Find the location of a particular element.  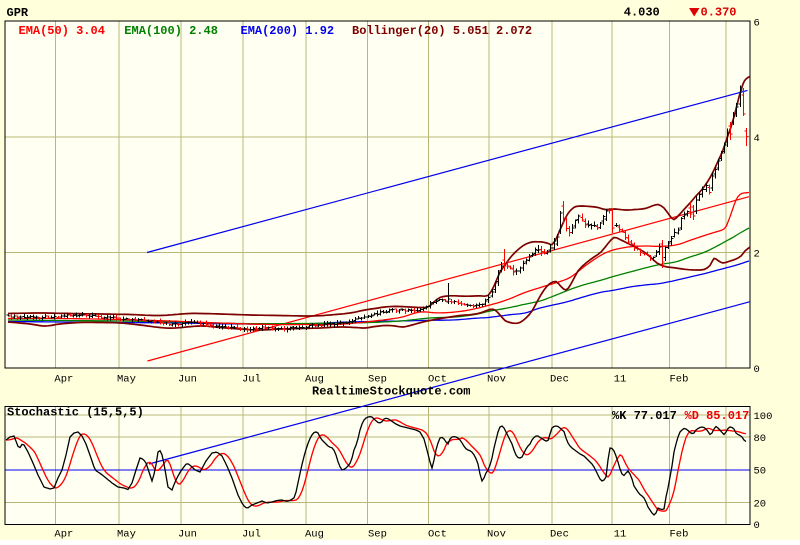

svg-text: Bollinger(20) 5.051 2.072 is located at coordinates (442, 31).